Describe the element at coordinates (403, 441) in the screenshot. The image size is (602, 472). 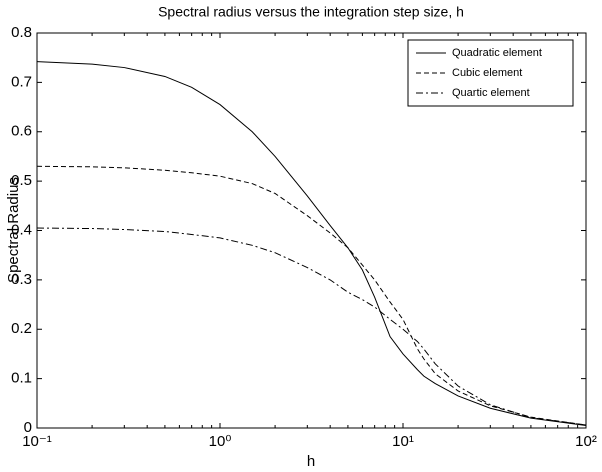
I see `x-tick-label: 10¹` at that location.